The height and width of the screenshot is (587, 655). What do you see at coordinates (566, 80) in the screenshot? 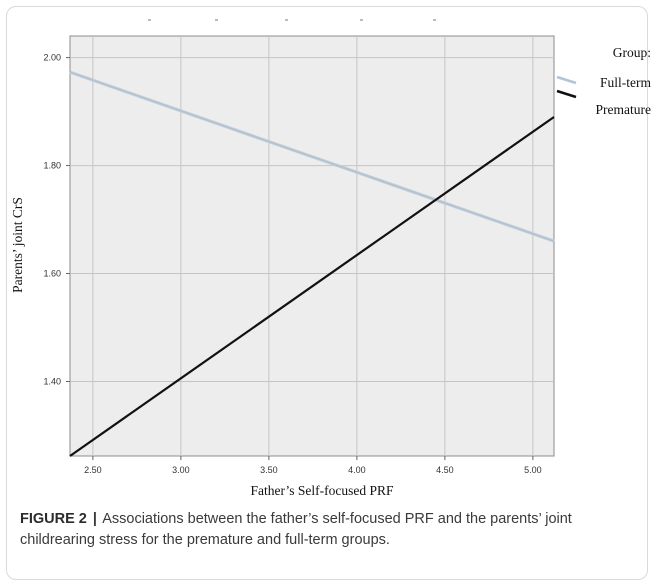
I see `legend-swatch-full-term` at bounding box center [566, 80].